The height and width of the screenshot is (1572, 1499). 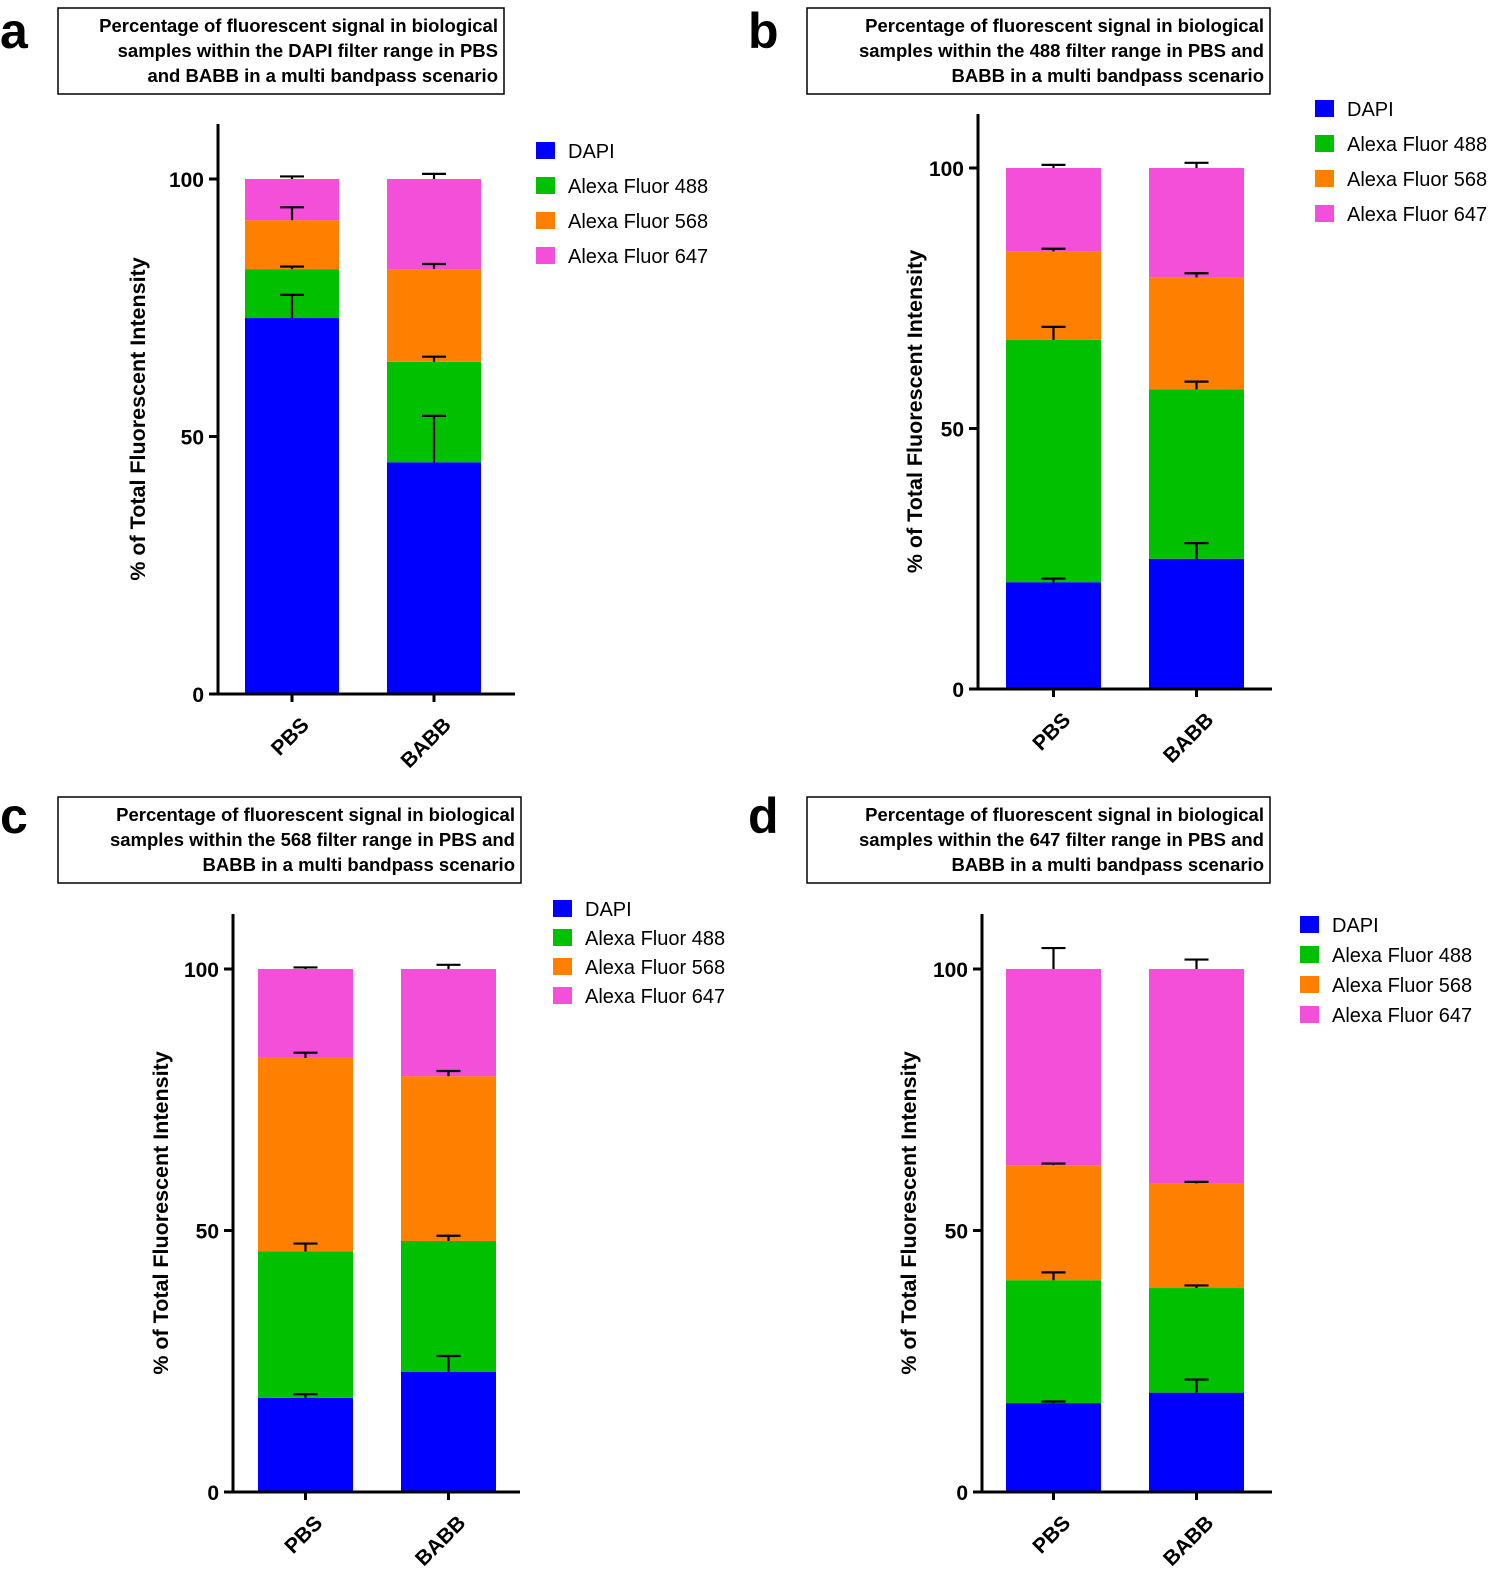 I want to click on panel-label: d, so click(x=763, y=816).